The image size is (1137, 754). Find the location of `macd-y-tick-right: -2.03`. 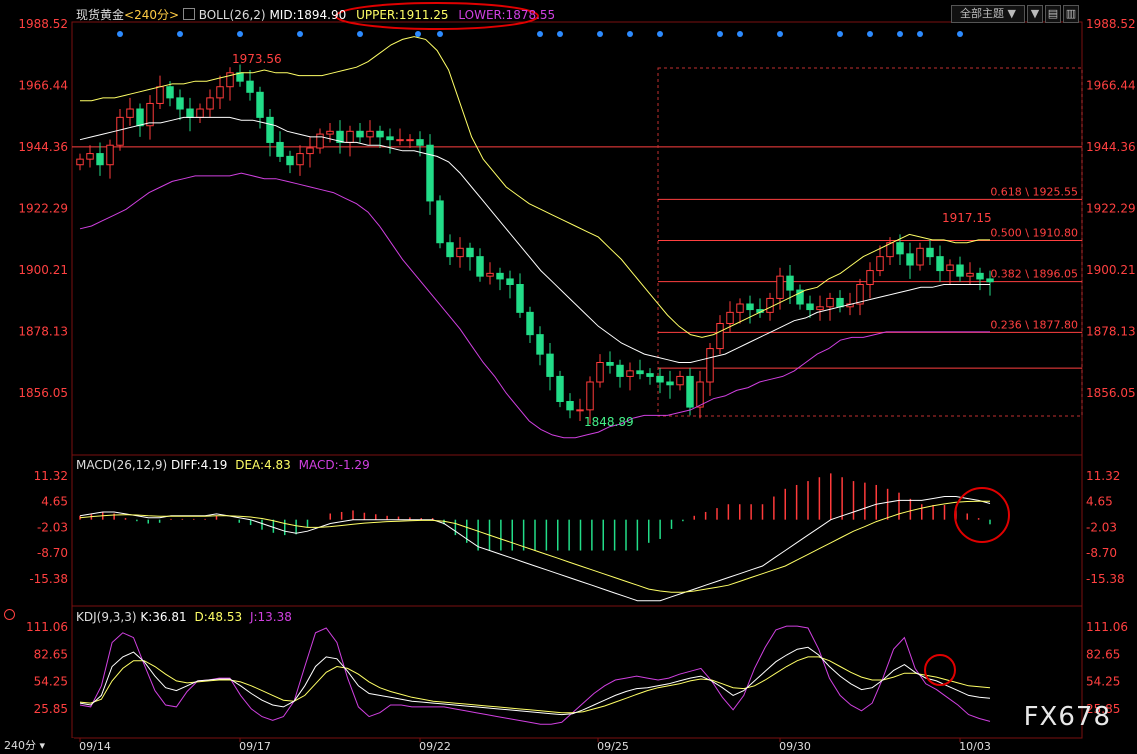

macd-y-tick-right: -2.03 is located at coordinates (1101, 528).